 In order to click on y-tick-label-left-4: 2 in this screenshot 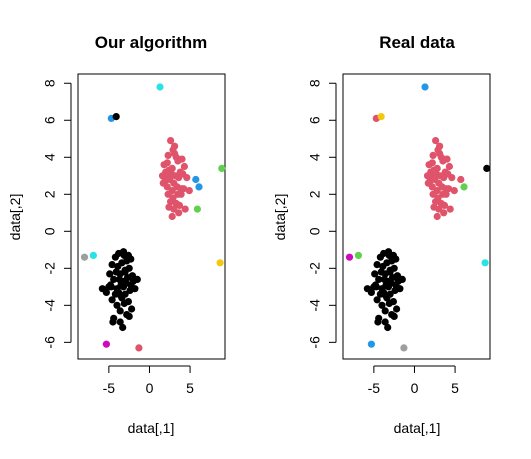, I will do `click(50, 194)`.